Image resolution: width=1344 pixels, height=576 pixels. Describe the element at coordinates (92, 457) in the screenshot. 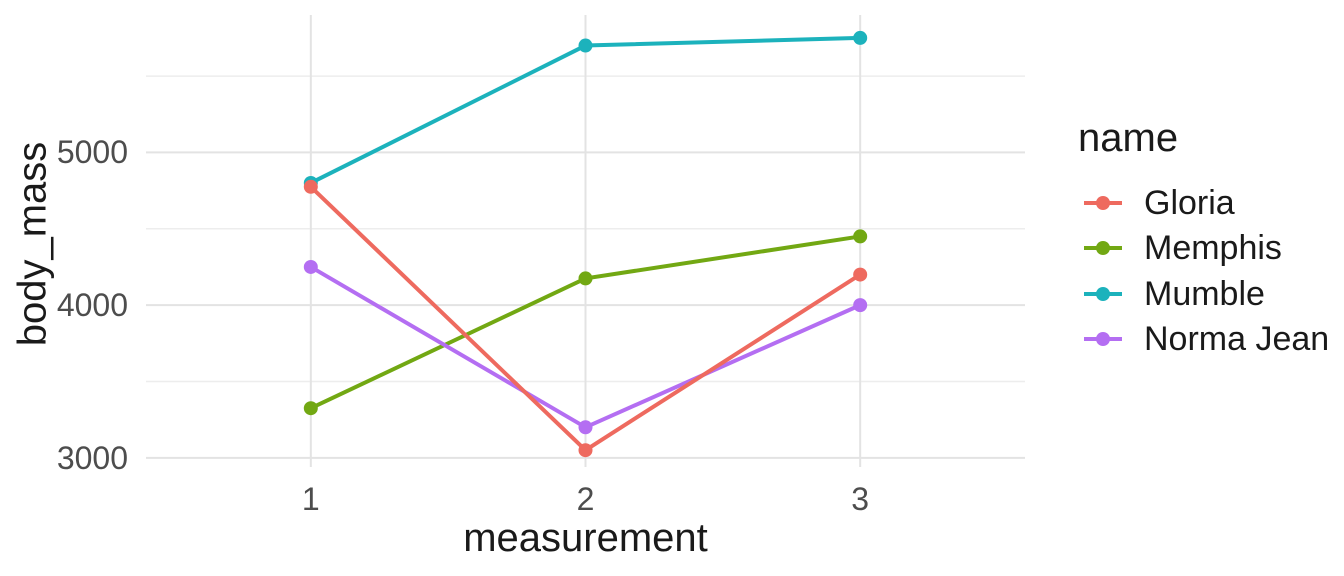

I see `y-tick-label-3000: 3000` at that location.